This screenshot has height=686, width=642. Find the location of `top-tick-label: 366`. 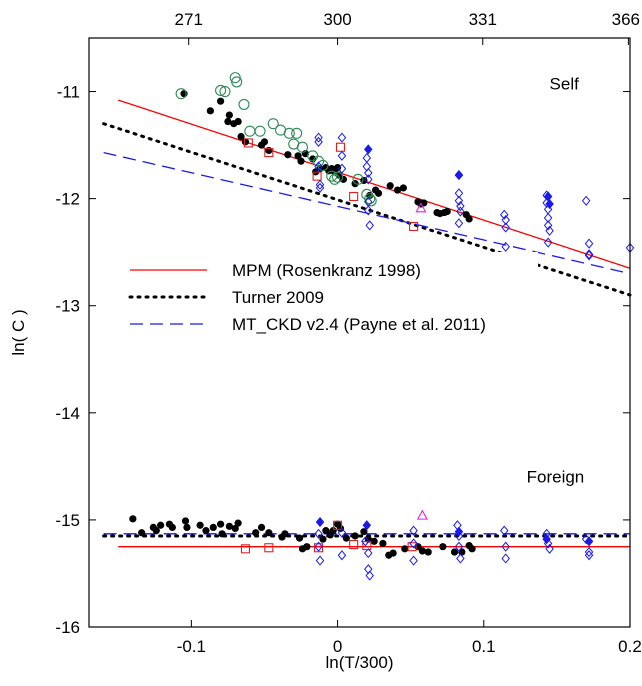

top-tick-label: 366 is located at coordinates (626, 19).